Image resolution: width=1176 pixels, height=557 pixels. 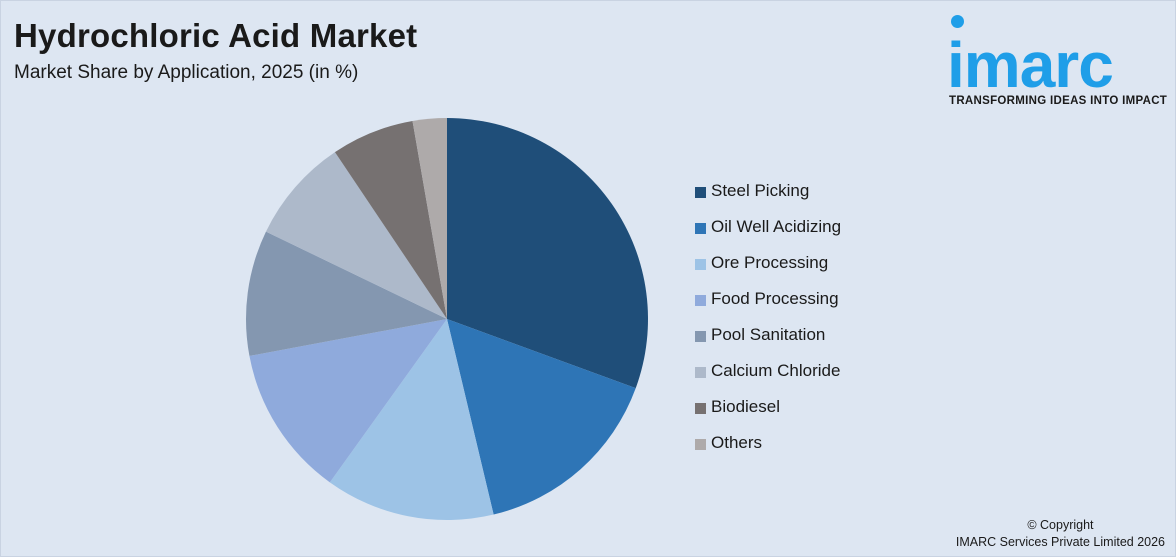 I want to click on pie-slice-calcium-chloride, so click(x=356, y=235).